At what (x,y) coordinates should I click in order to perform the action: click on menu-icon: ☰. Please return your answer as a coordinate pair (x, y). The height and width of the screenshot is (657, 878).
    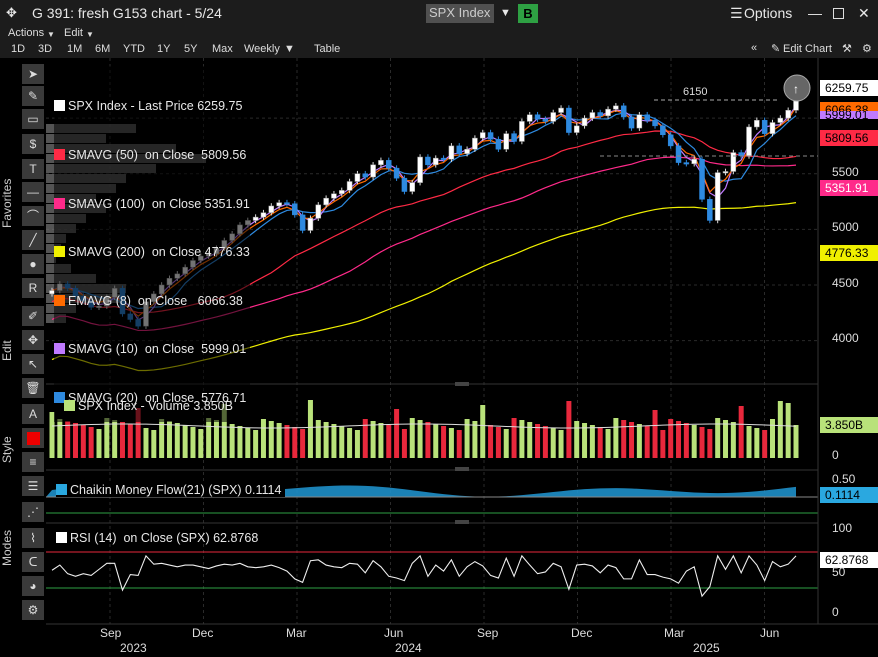
    Looking at the image, I should click on (736, 13).